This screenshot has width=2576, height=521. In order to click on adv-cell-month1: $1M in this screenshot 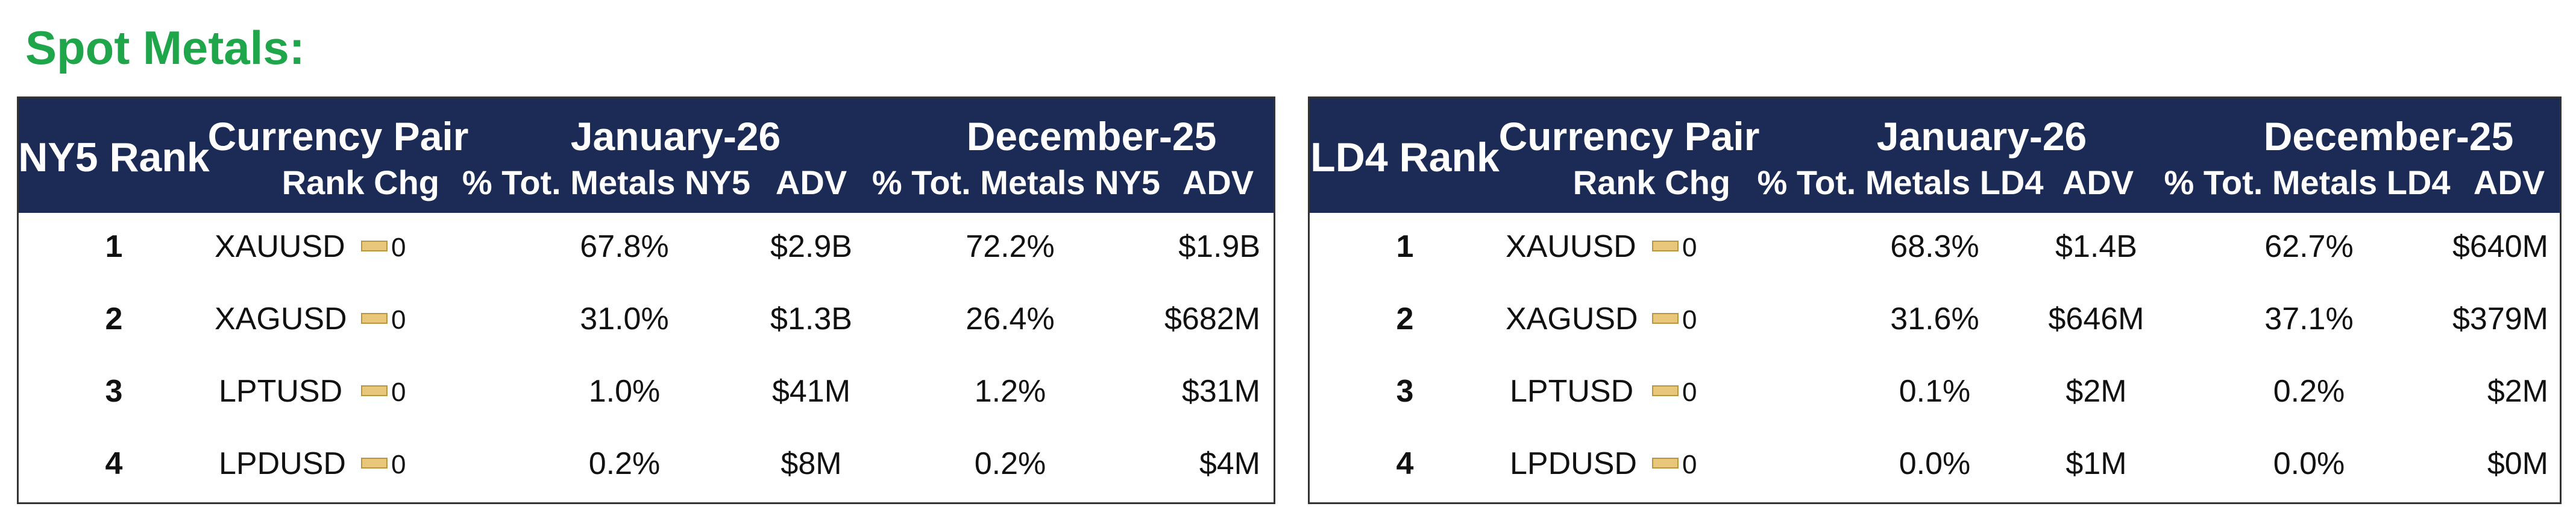, I will do `click(2096, 464)`.